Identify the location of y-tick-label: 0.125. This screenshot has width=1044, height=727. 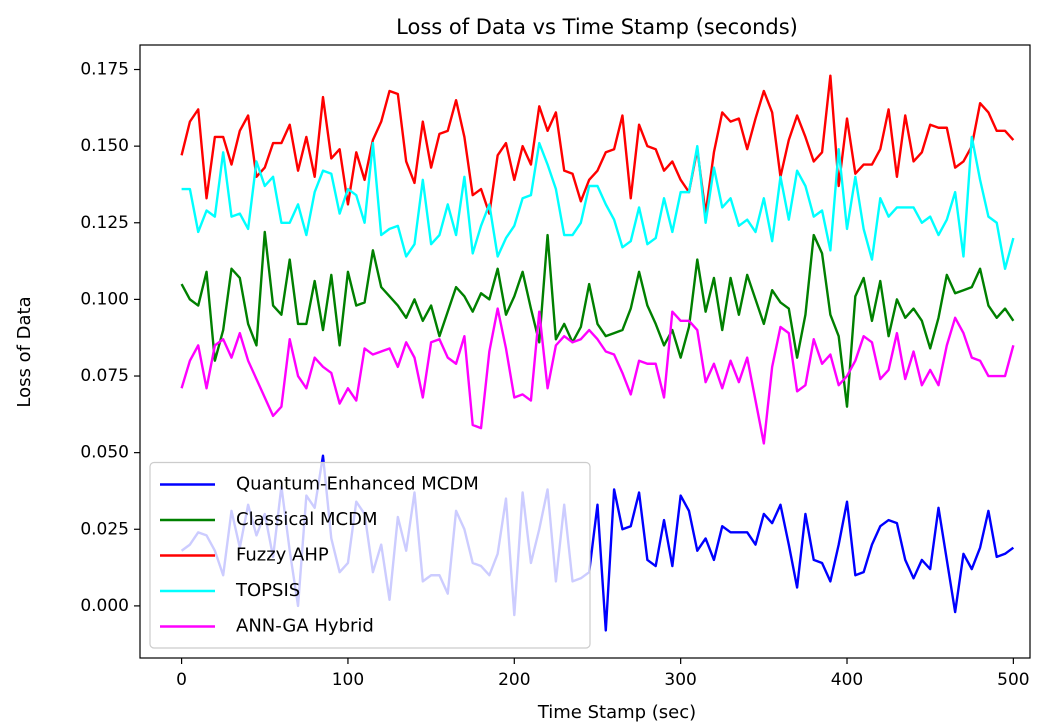
(104, 223).